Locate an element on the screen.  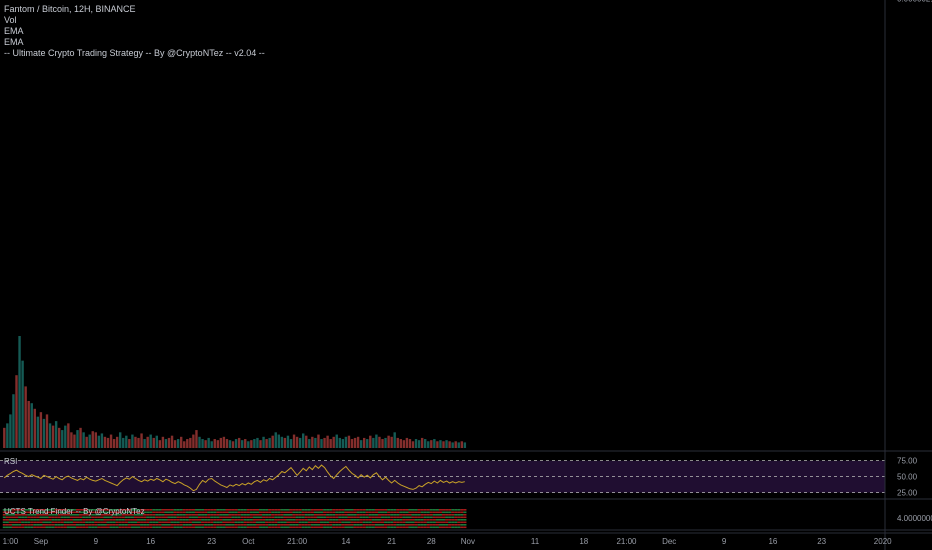
legend-volume: Vol is located at coordinates (10, 20).